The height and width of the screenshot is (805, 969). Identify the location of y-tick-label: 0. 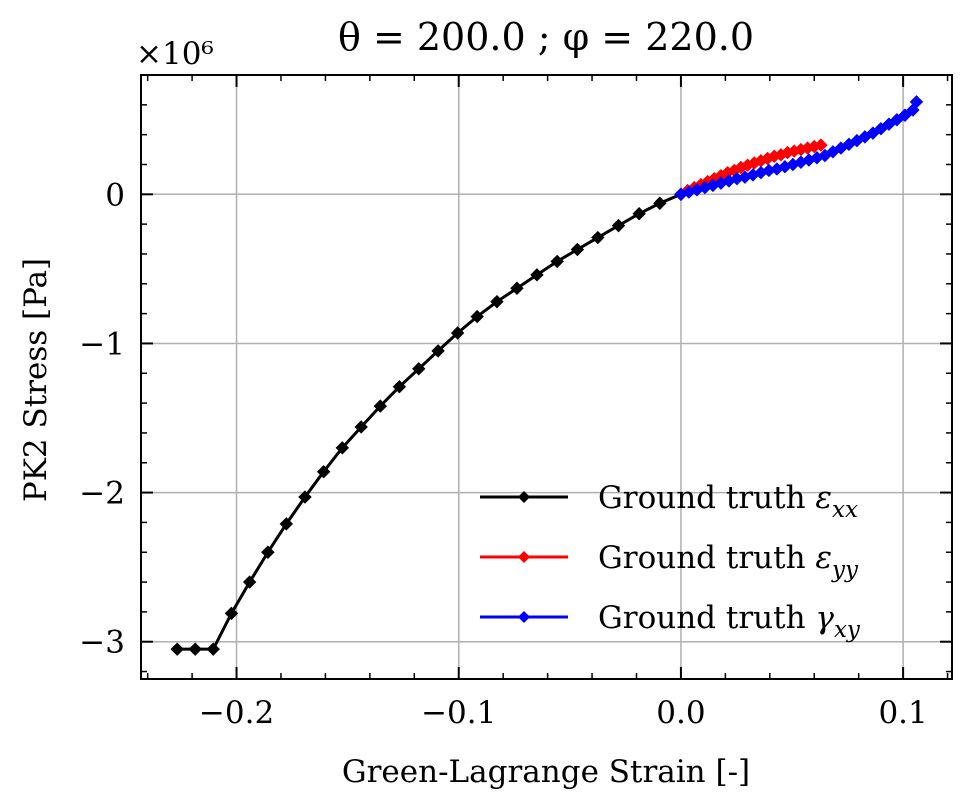
(115, 195).